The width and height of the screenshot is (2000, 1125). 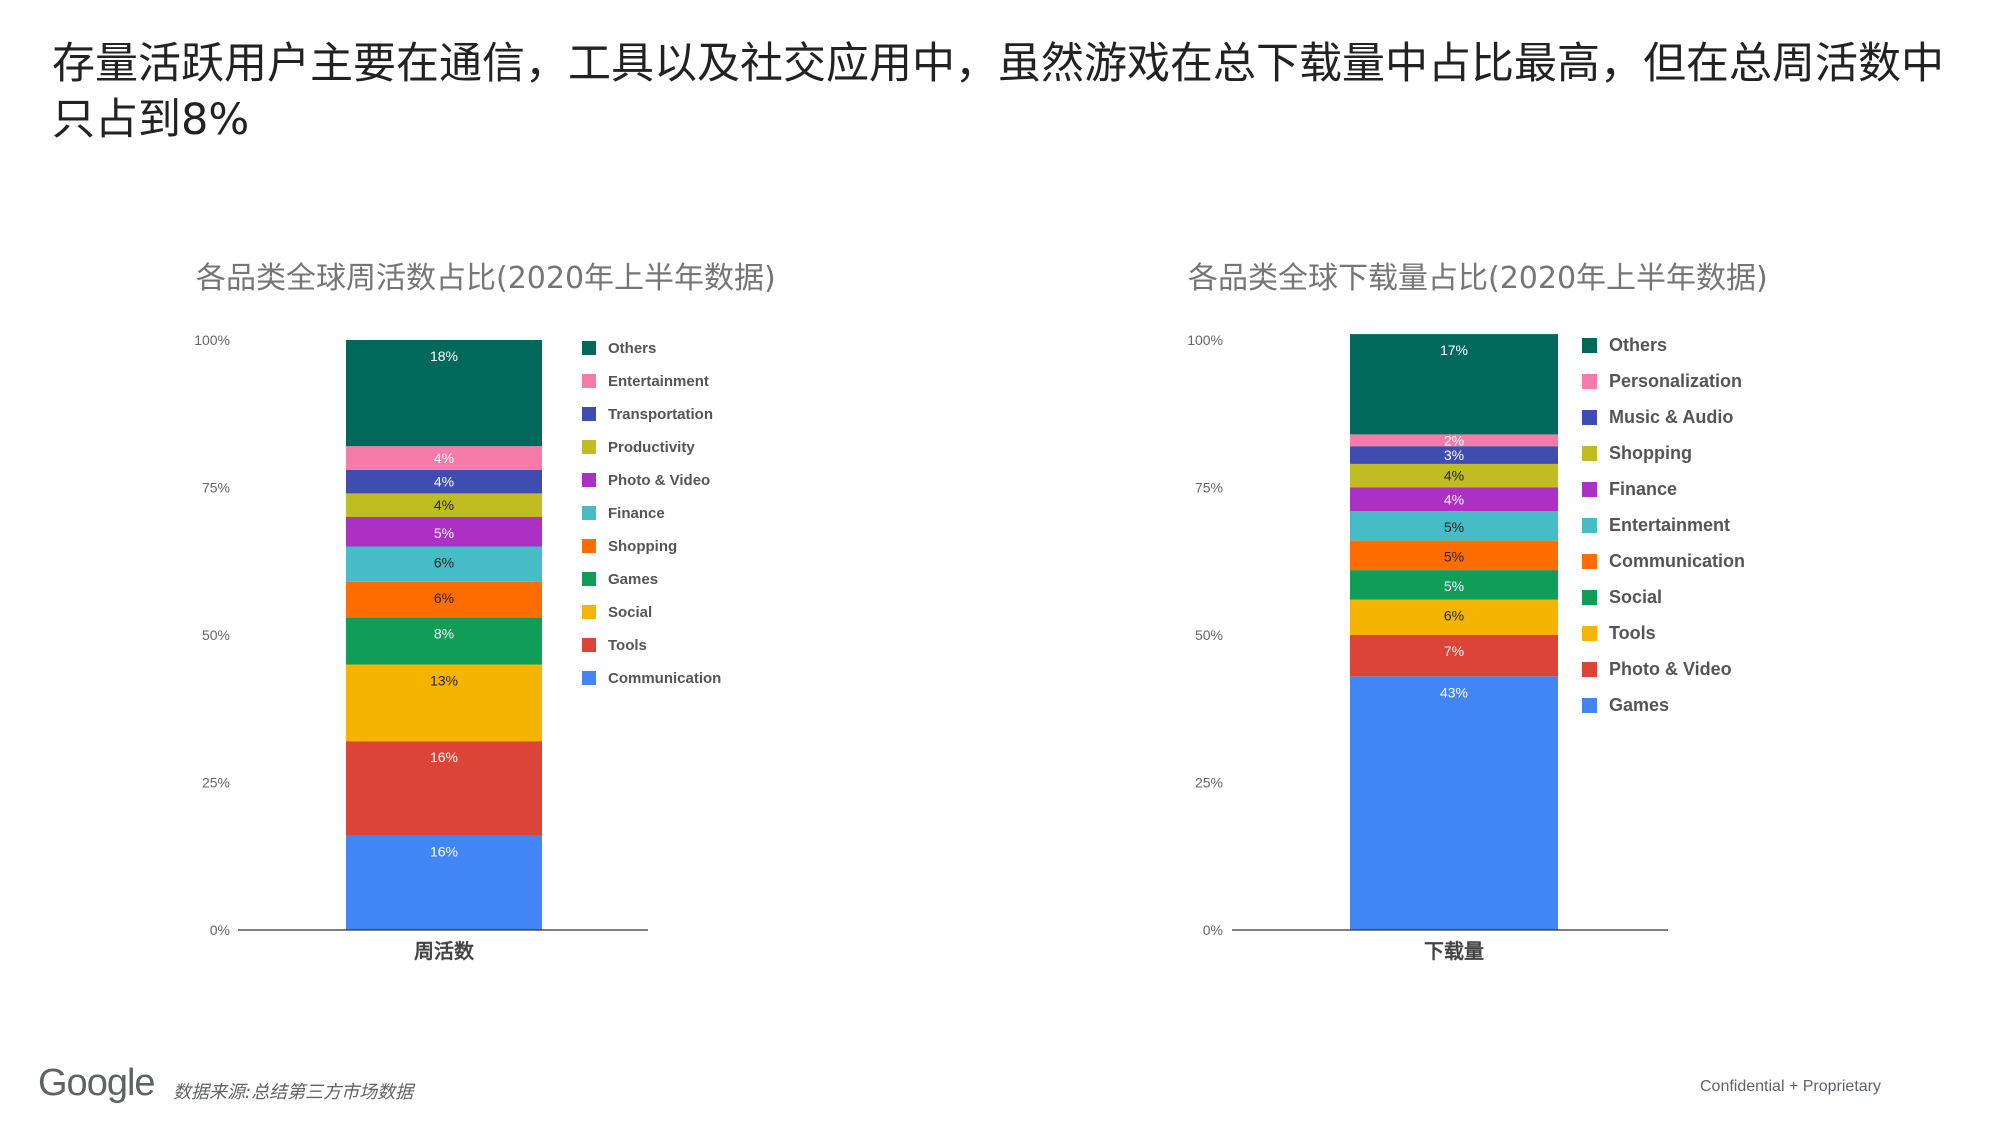 What do you see at coordinates (444, 951) in the screenshot?
I see `category-label: 周活数` at bounding box center [444, 951].